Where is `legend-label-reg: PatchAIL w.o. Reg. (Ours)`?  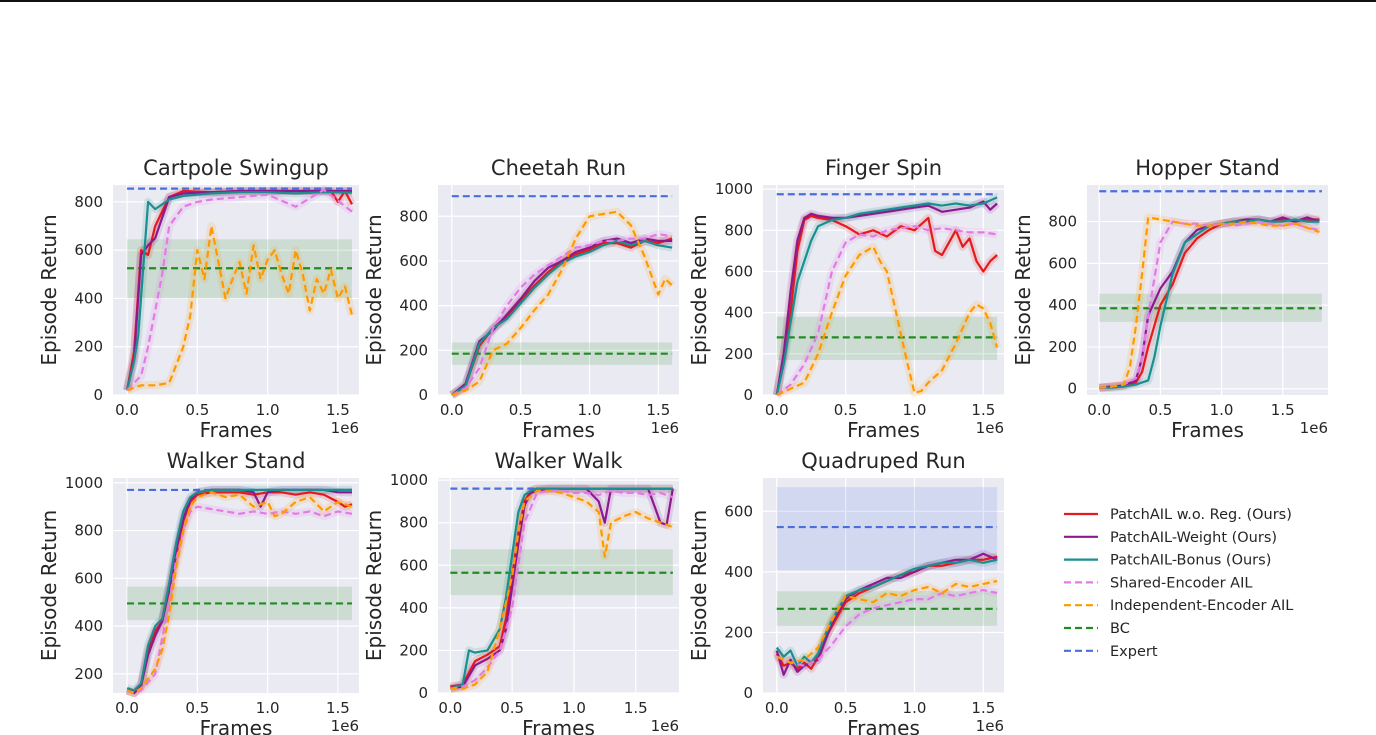
legend-label-reg: PatchAIL w.o. Reg. (Ours) is located at coordinates (1201, 515).